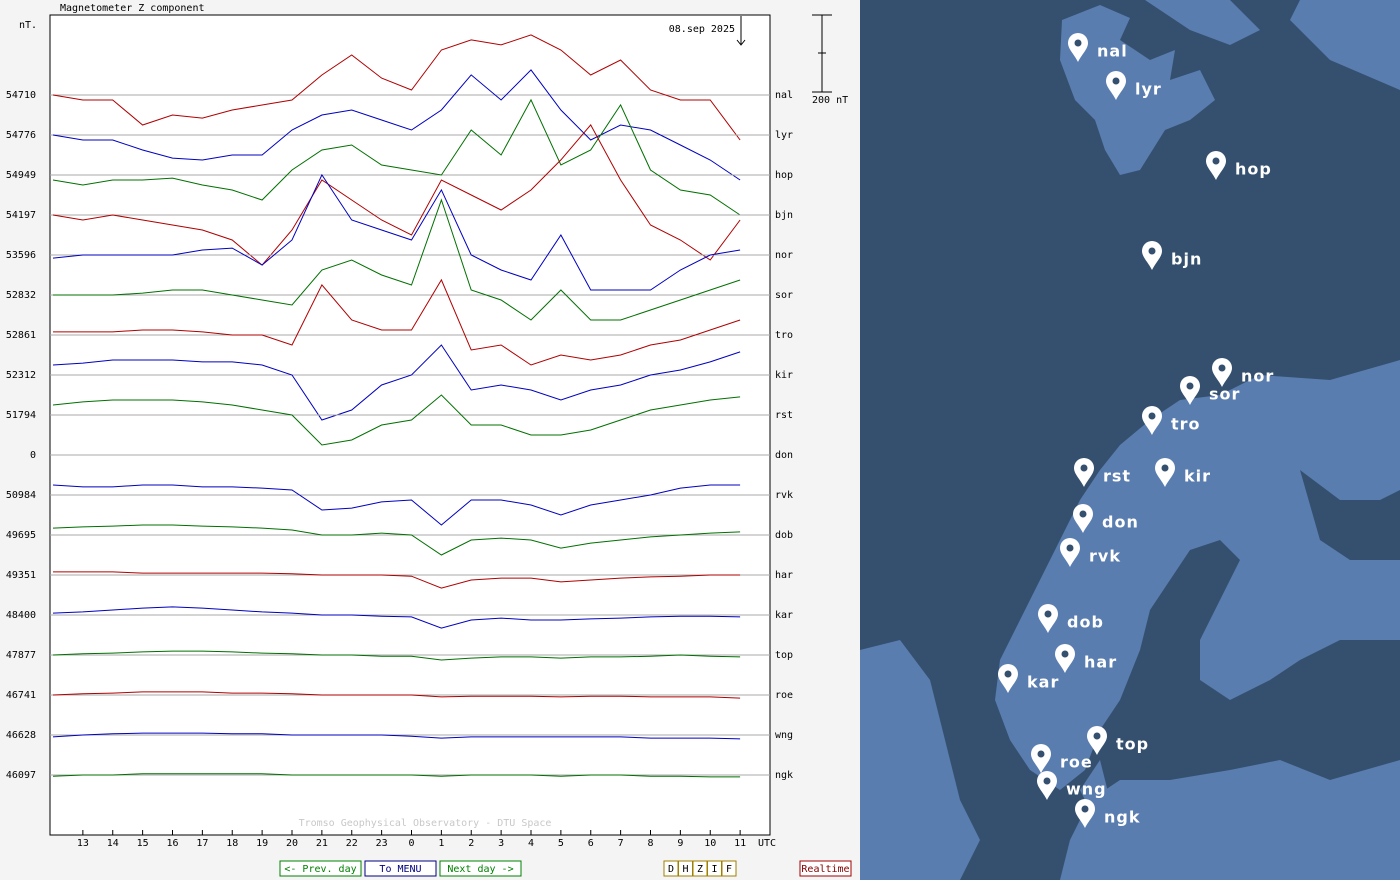 The height and width of the screenshot is (880, 1400). What do you see at coordinates (1257, 376) in the screenshot?
I see `station-name: nor` at bounding box center [1257, 376].